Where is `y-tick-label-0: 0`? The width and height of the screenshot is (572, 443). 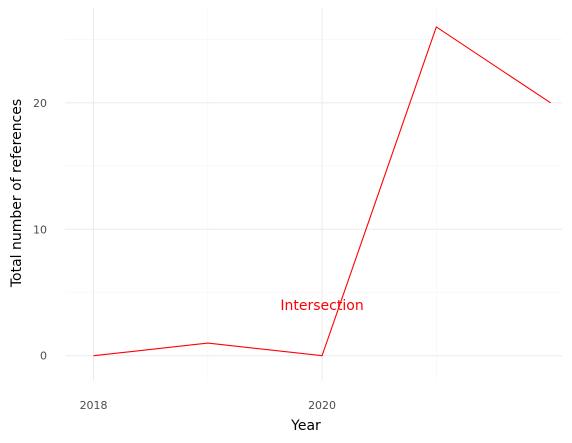 y-tick-label-0: 0 is located at coordinates (43, 356).